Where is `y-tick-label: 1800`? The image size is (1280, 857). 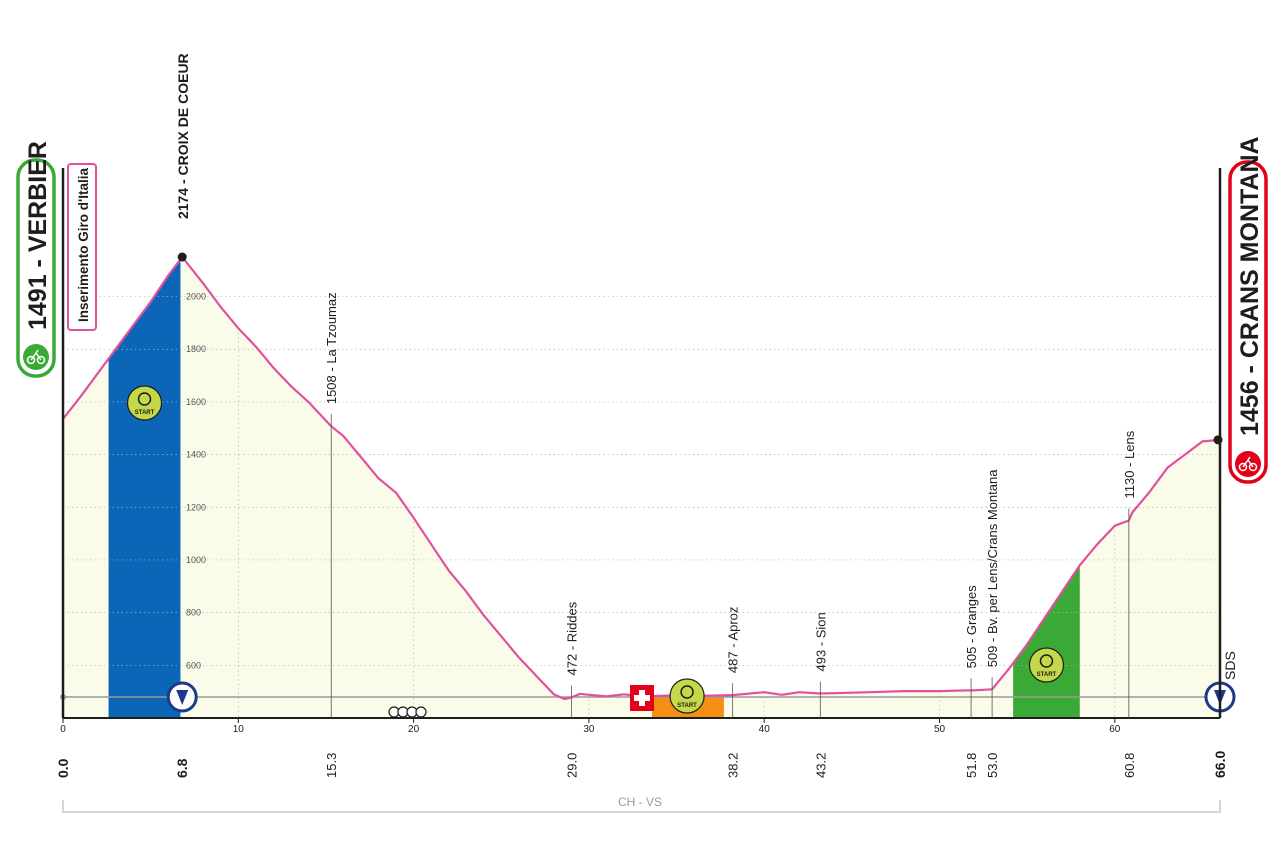
y-tick-label: 1800 is located at coordinates (196, 349).